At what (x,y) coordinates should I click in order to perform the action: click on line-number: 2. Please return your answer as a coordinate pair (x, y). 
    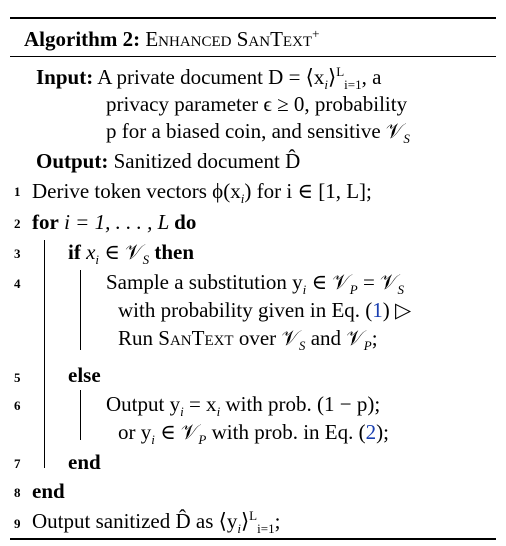
    Looking at the image, I should click on (17, 223).